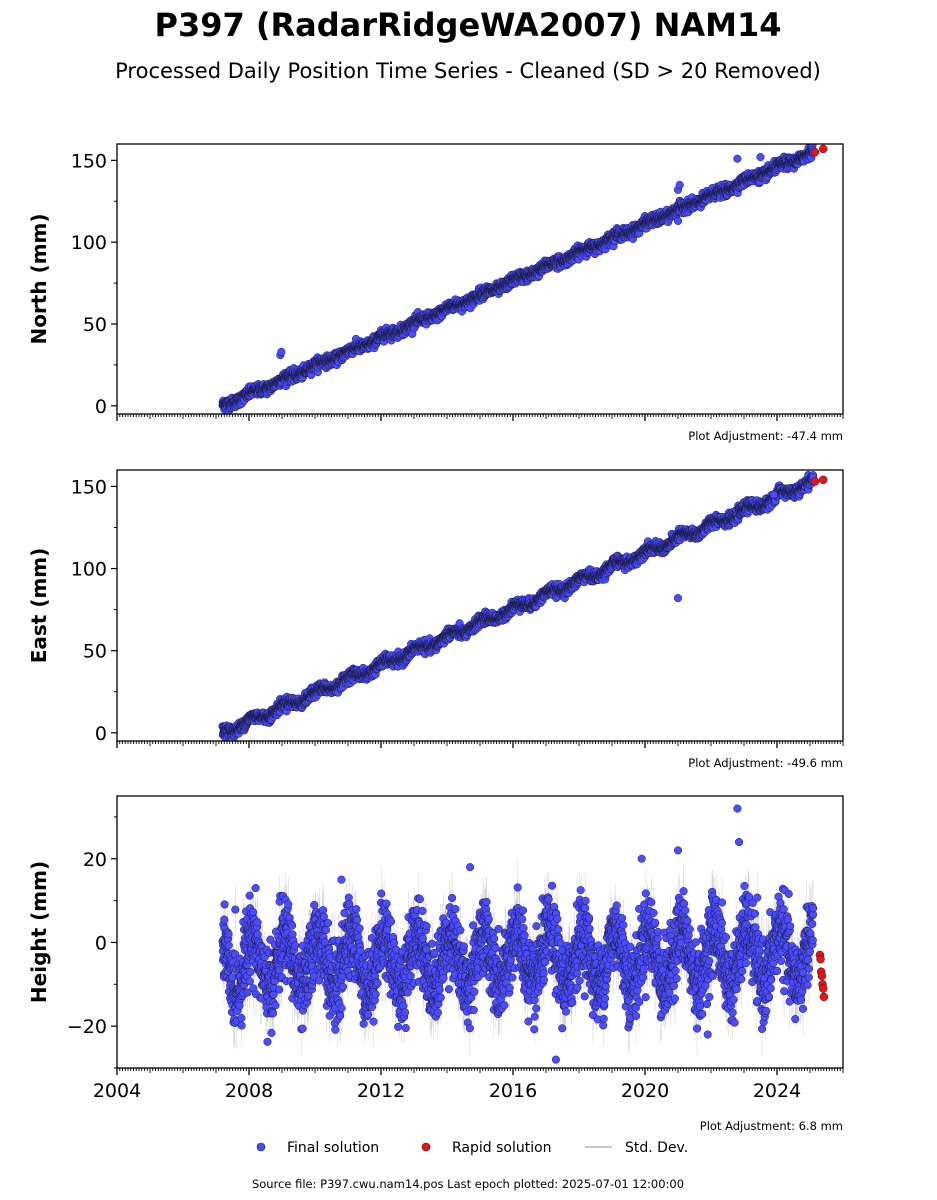 Image resolution: width=937 pixels, height=1200 pixels. Describe the element at coordinates (89, 243) in the screenshot. I see `y-tick-label: 100` at that location.